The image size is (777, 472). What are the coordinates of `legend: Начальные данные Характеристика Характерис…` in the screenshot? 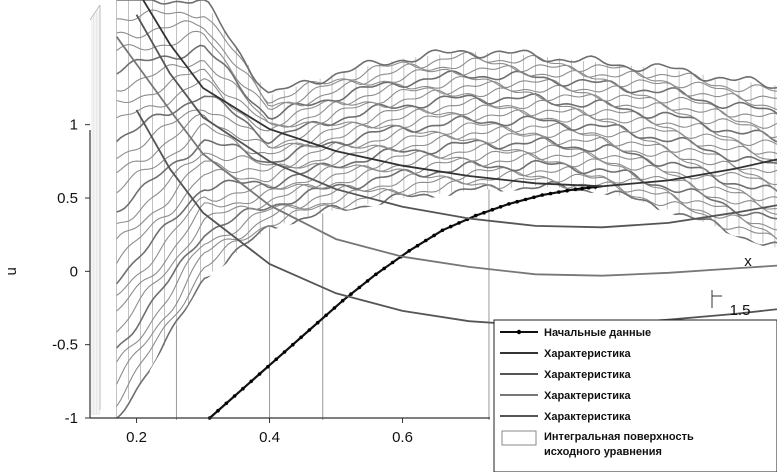 It's located at (635, 395).